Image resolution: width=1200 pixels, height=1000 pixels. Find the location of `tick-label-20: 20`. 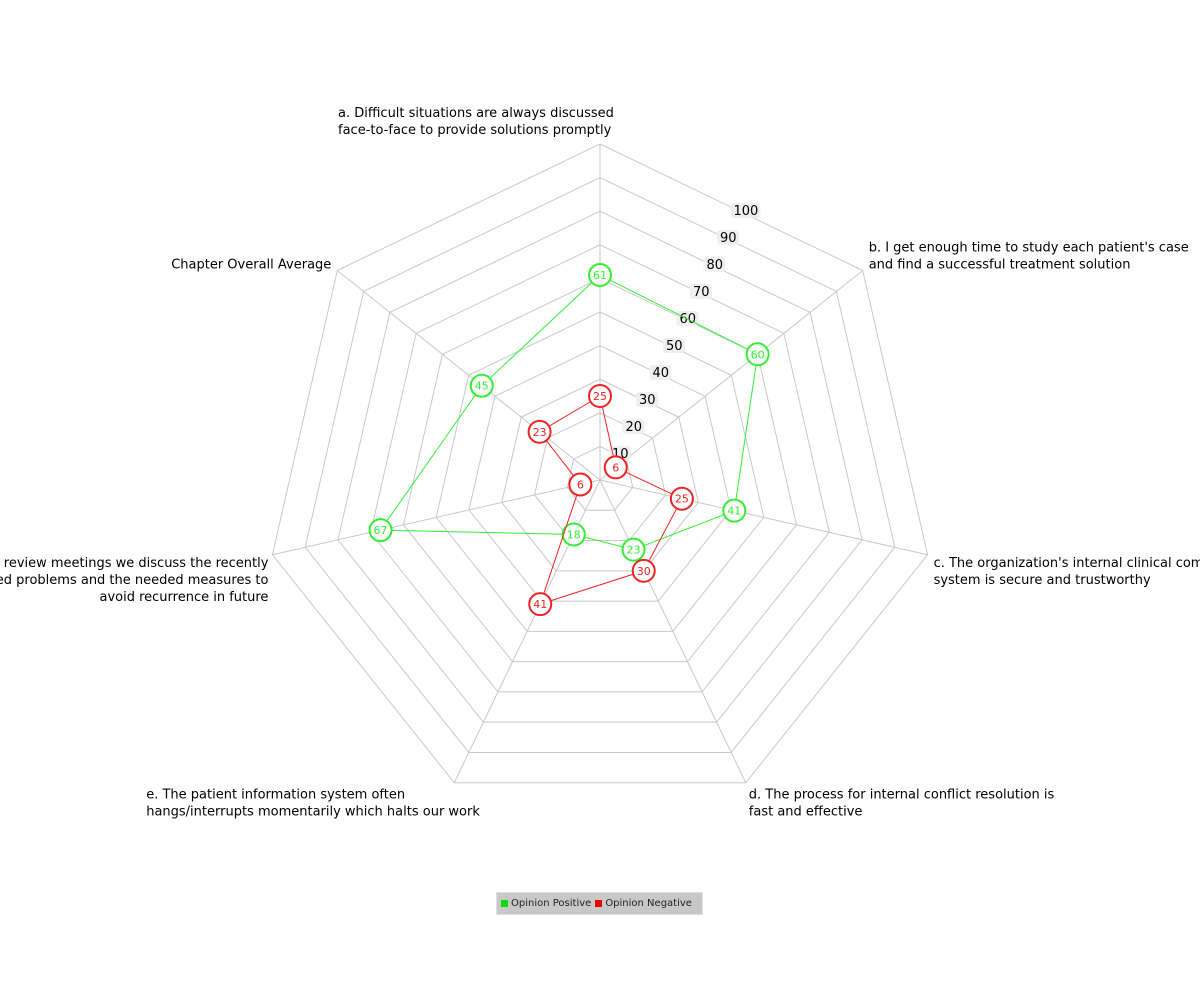

tick-label-20: 20 is located at coordinates (634, 427).